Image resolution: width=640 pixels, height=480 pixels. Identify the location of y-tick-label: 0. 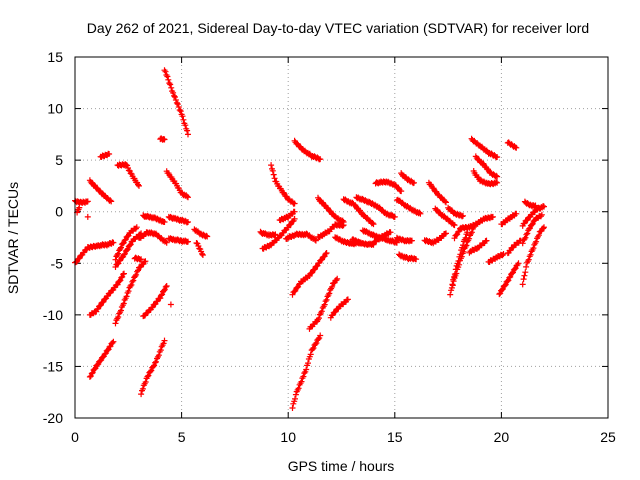
(59, 212).